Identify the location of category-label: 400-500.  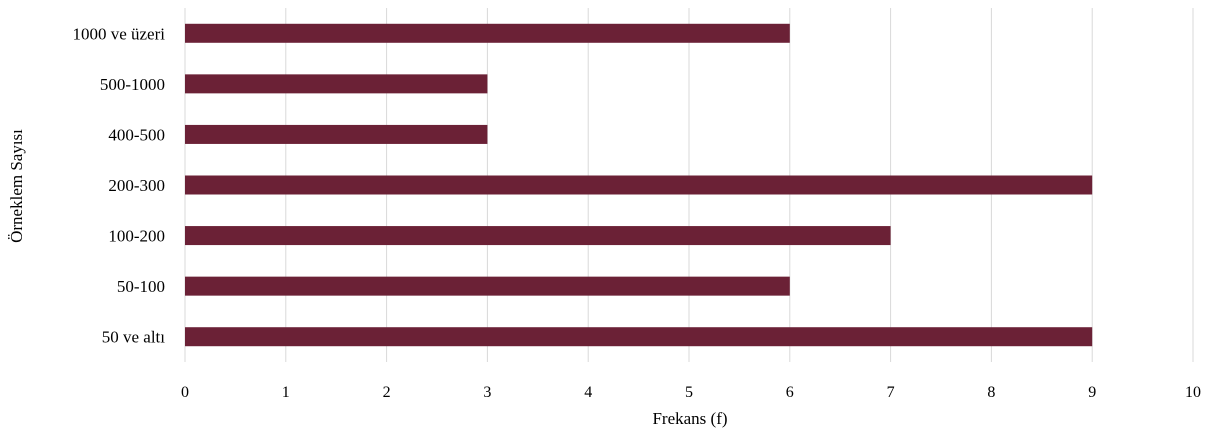
(136, 134).